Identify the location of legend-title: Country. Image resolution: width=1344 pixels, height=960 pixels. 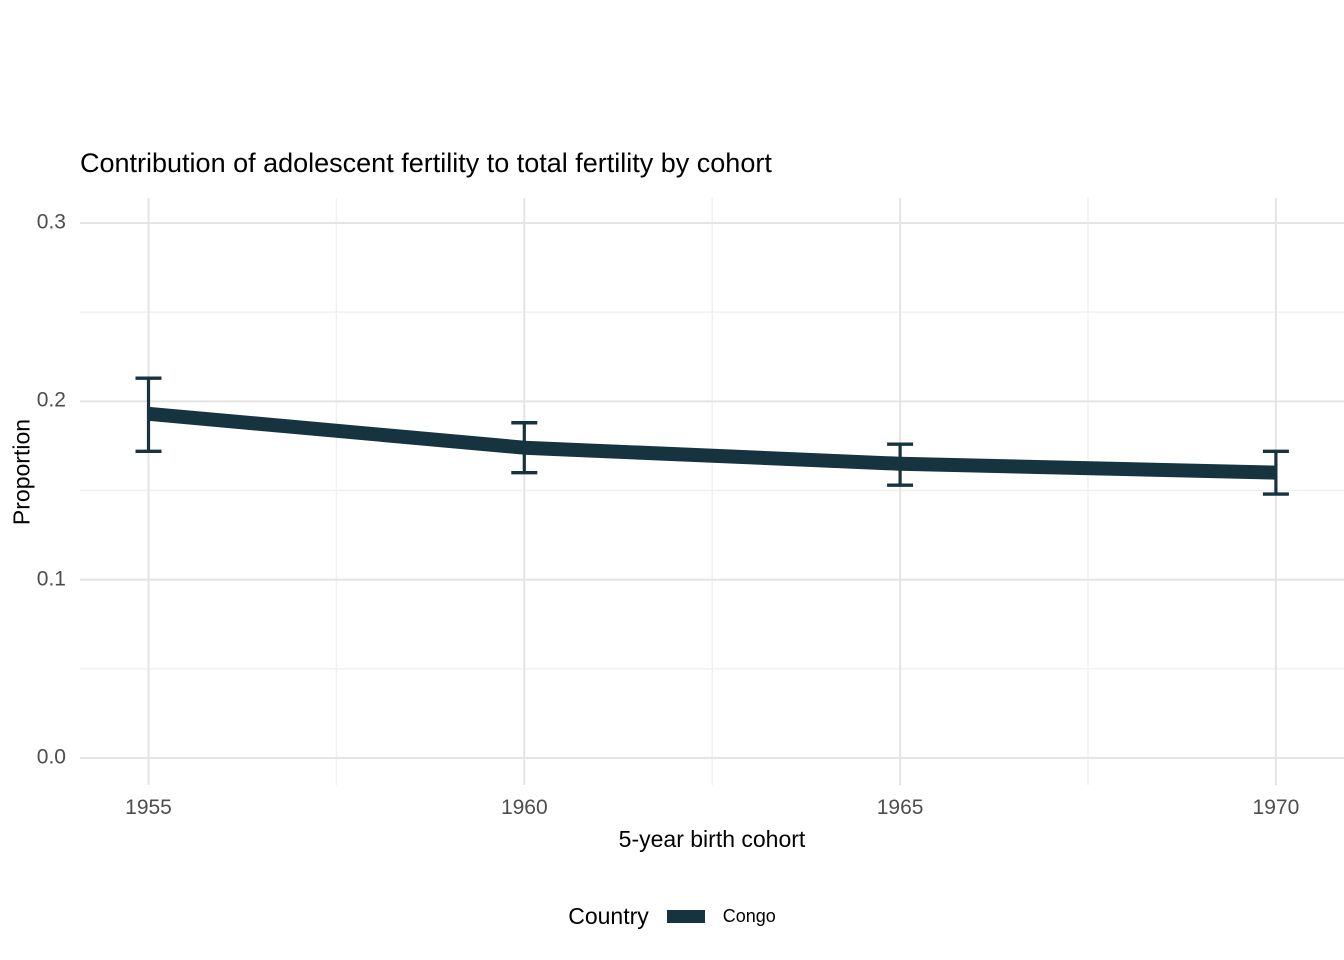
(608, 916).